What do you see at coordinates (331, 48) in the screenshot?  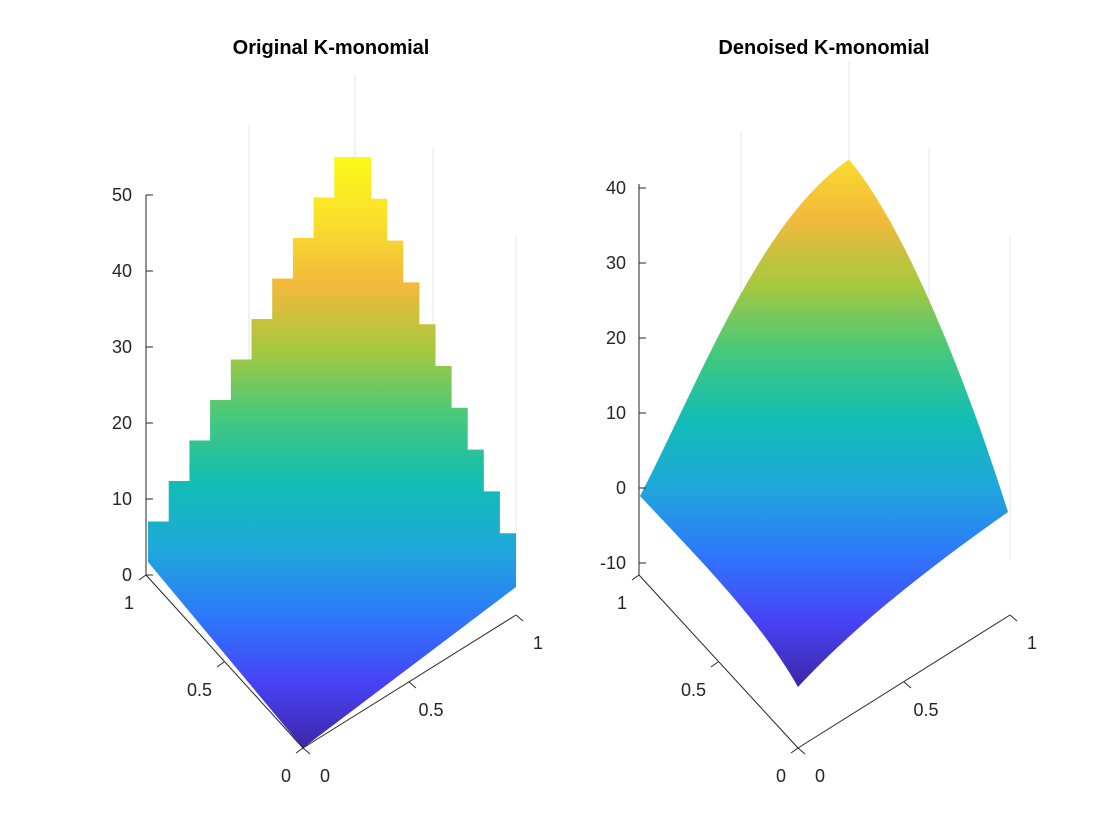 I see `plot-title: Original K-monomial` at bounding box center [331, 48].